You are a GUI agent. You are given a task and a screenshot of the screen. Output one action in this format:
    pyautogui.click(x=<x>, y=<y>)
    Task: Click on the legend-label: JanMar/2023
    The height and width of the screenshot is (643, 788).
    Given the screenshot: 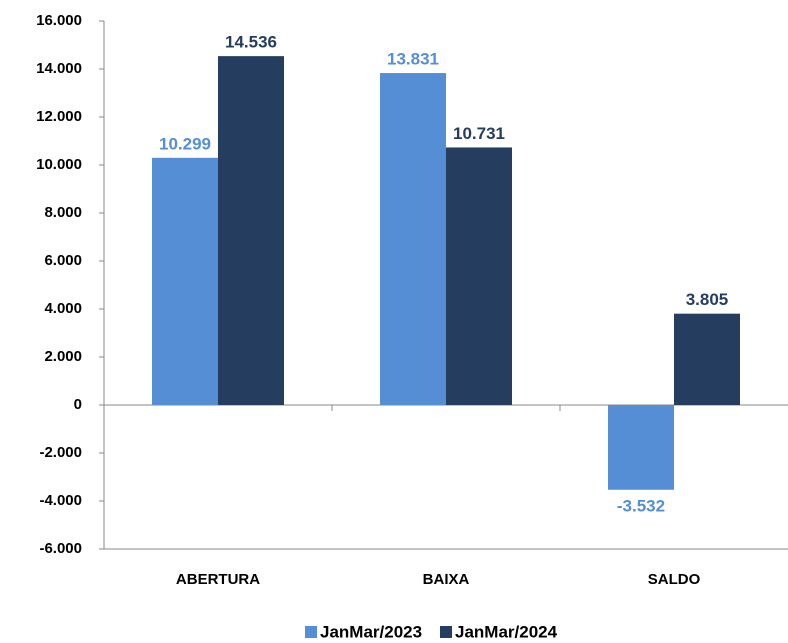 What is the action you would take?
    pyautogui.click(x=371, y=631)
    